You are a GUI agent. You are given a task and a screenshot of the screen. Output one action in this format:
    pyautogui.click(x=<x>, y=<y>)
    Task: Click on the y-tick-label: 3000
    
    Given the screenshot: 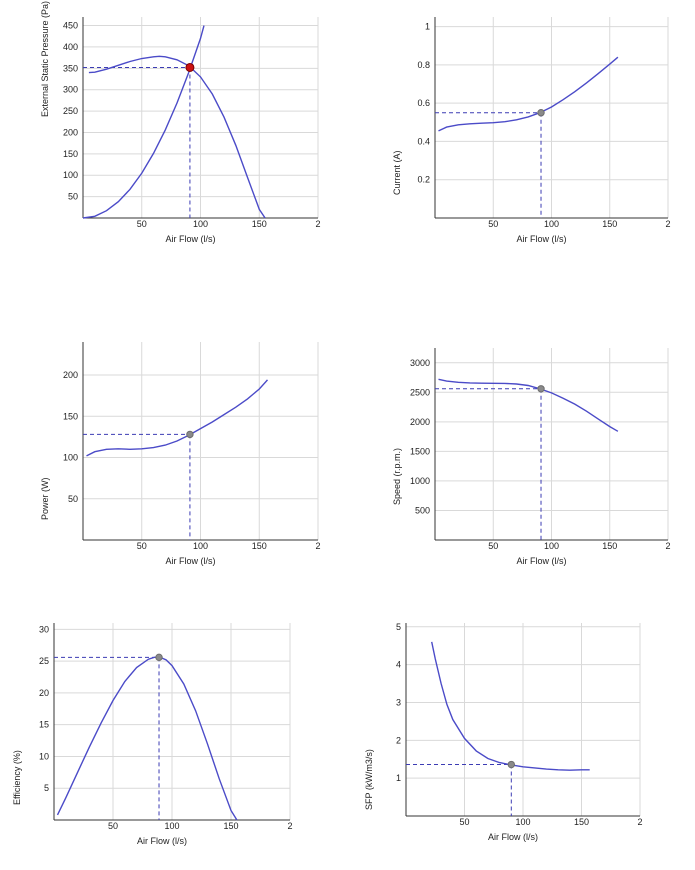 What is the action you would take?
    pyautogui.click(x=420, y=363)
    